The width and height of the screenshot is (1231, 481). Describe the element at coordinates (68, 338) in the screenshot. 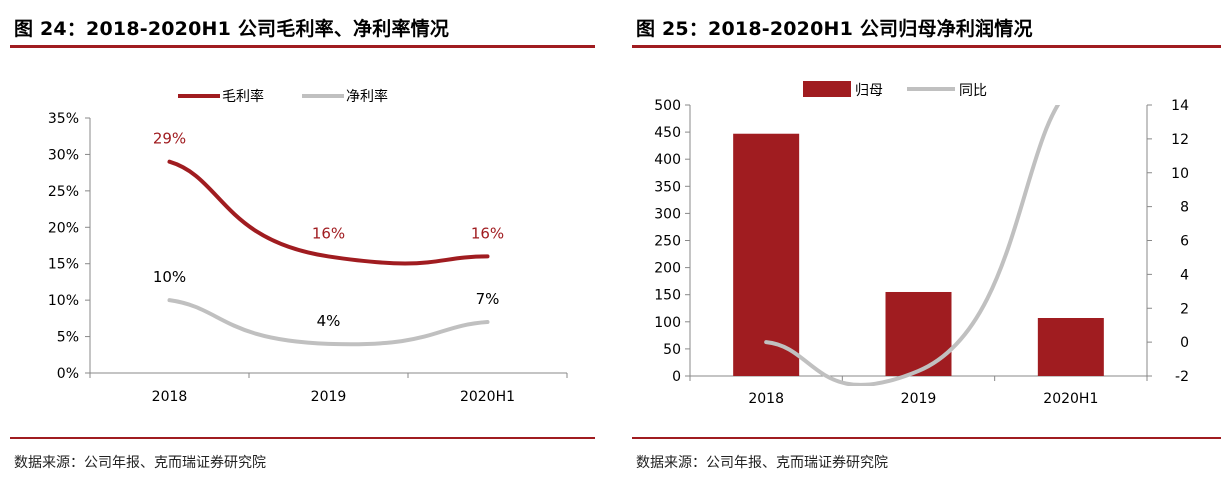

I see `y-tick-label: 5%` at that location.